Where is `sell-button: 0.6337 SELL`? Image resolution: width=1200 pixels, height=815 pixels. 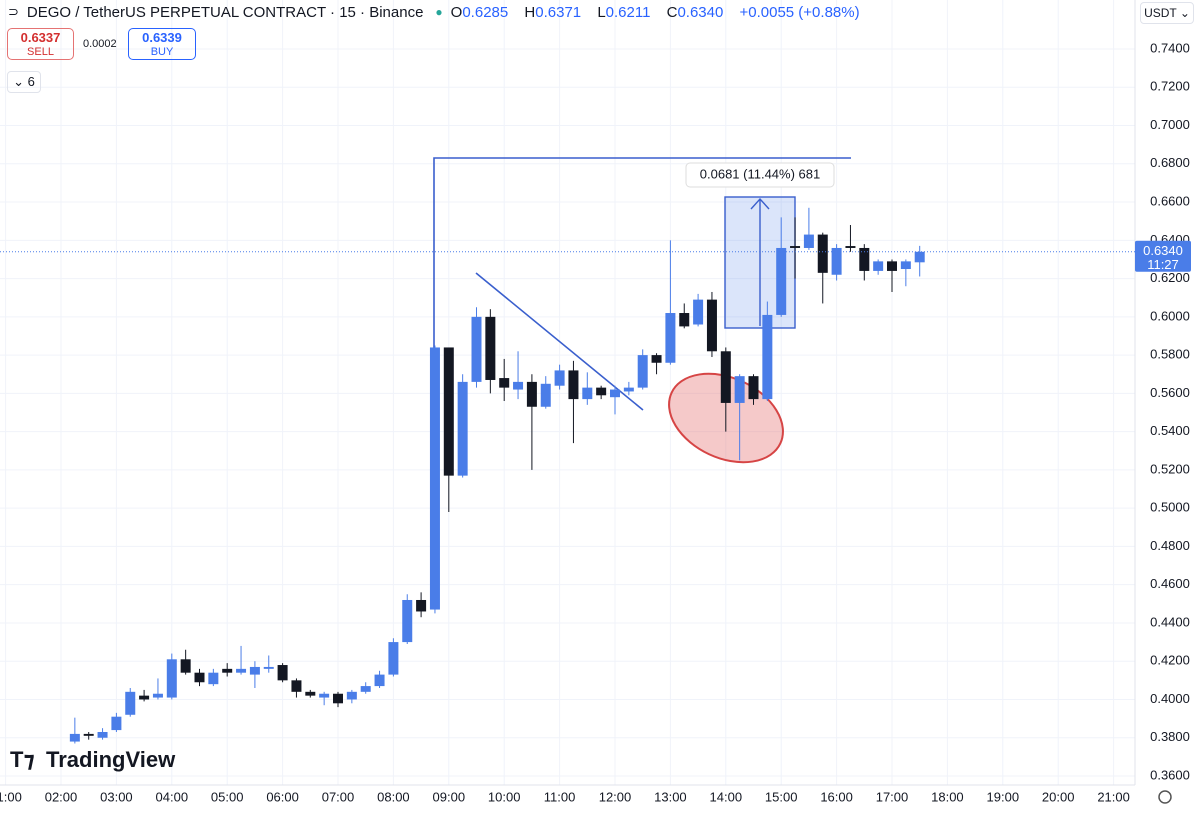 sell-button: 0.6337 SELL is located at coordinates (40, 44).